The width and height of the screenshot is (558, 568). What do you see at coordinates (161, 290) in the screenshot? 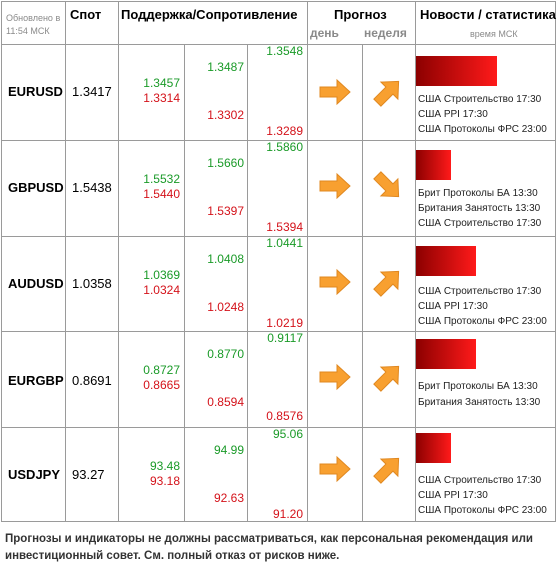
I see `support-level-1: 1.0324` at bounding box center [161, 290].